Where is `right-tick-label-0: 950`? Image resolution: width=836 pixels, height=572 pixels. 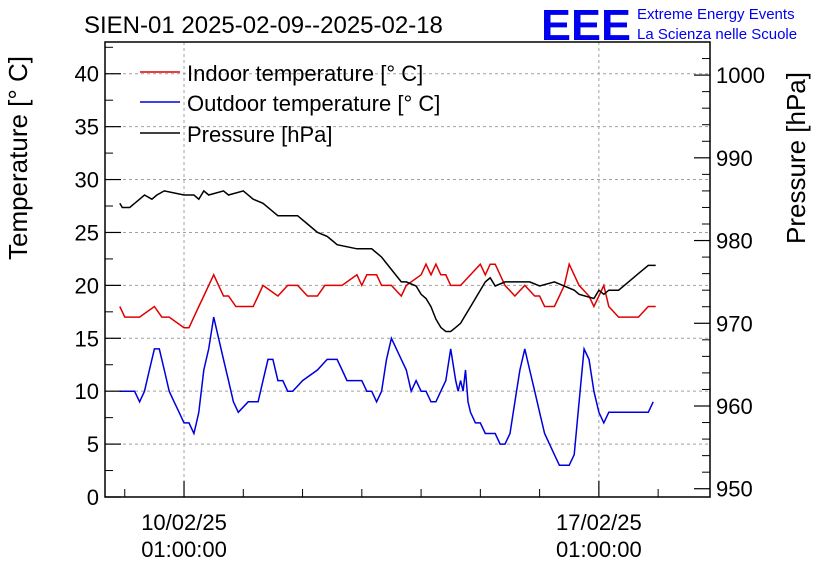 right-tick-label-0: 950 is located at coordinates (734, 489).